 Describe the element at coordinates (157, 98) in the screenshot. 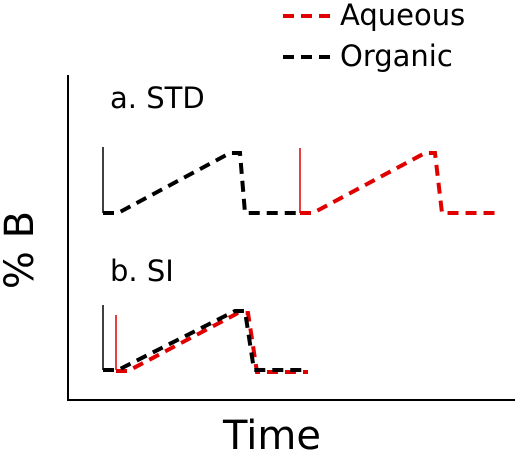

I see `panel-label: a. STD` at that location.